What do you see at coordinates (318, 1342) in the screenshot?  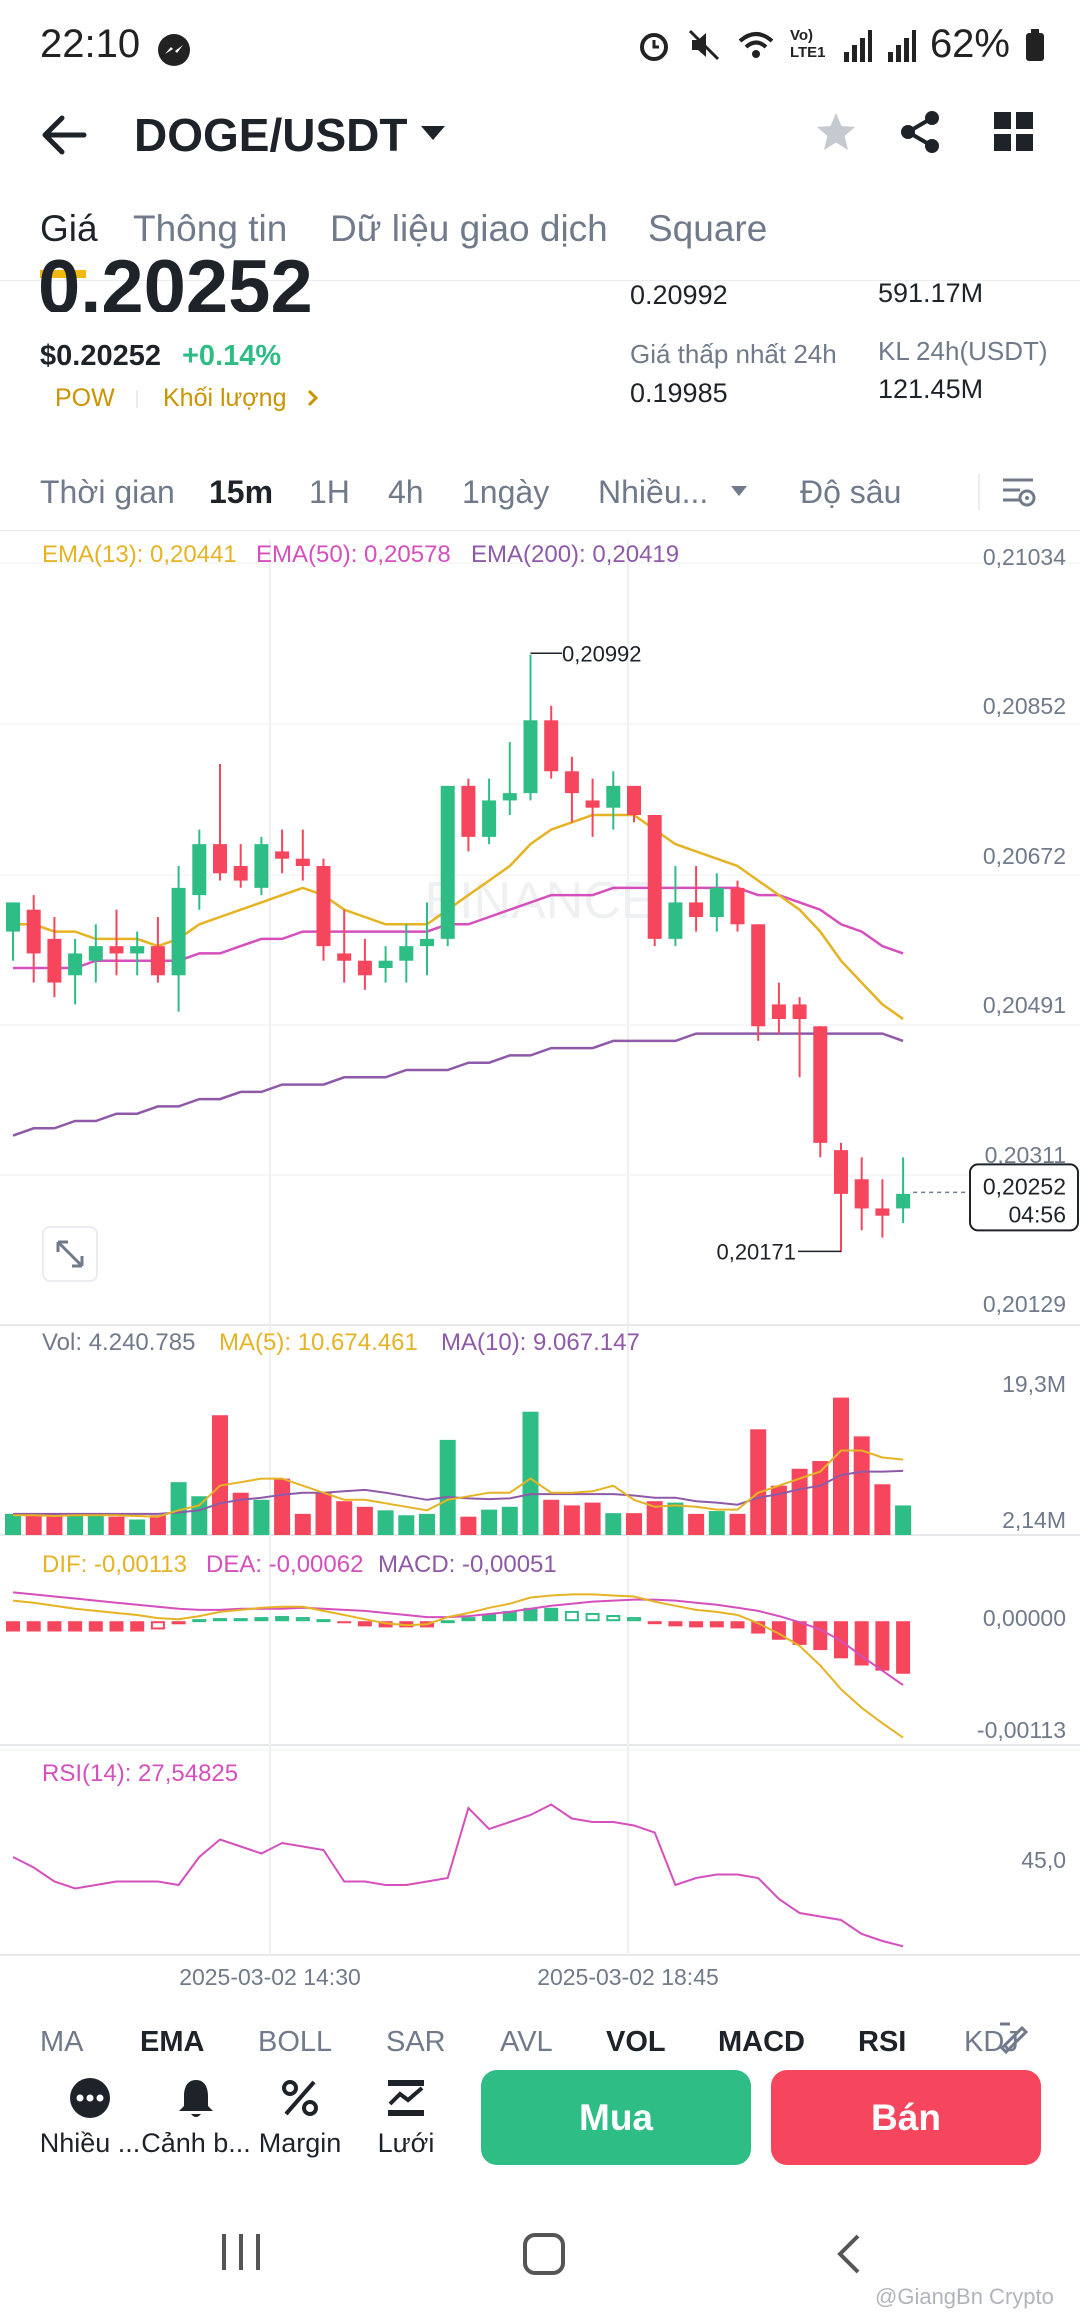 I see `ma5-legend: MA(5): 10.674.461` at bounding box center [318, 1342].